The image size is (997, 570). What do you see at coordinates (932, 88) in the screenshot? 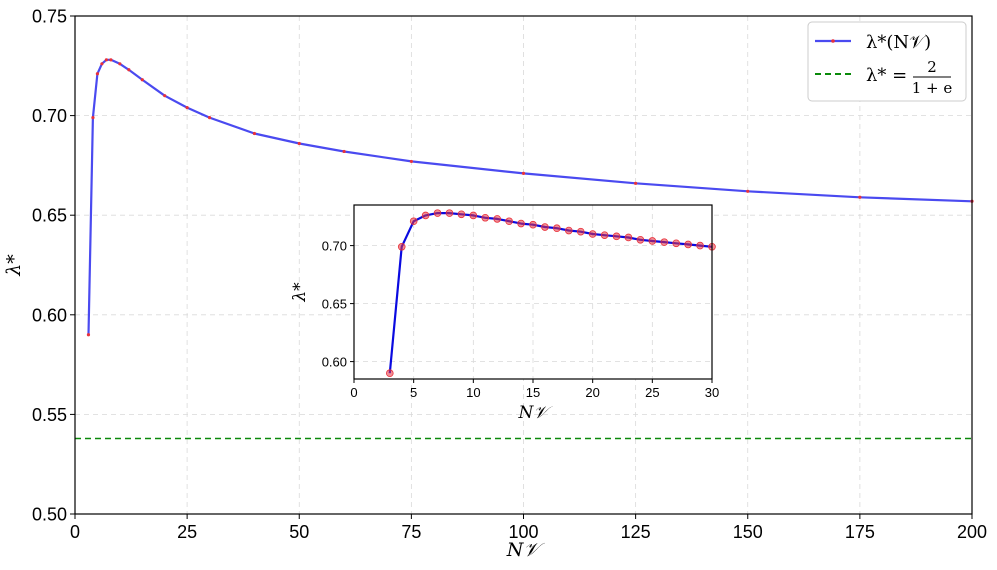
I see `legend-label-reference-denominator: 1 + e` at bounding box center [932, 88].